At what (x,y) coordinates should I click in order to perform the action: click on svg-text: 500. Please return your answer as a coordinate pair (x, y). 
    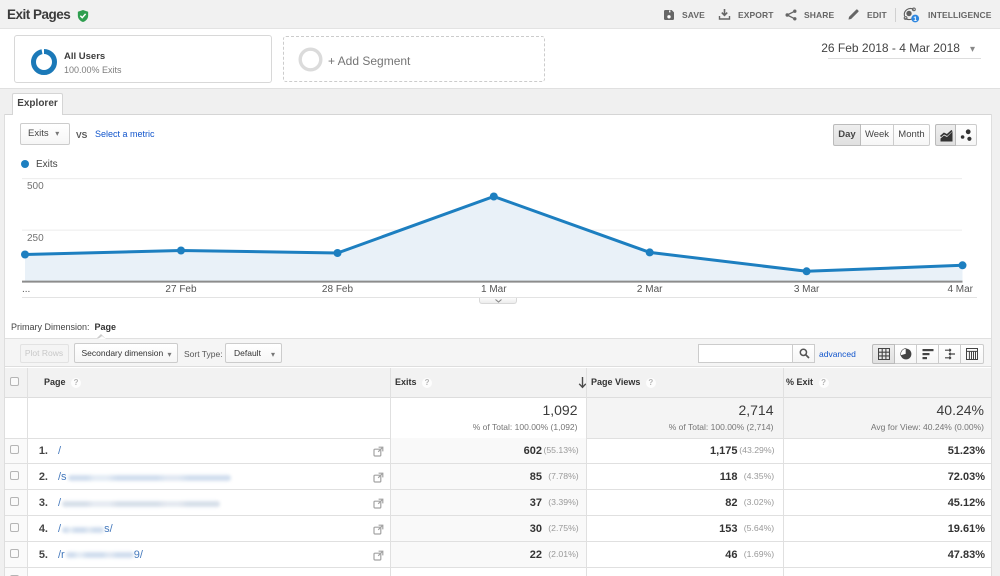
    Looking at the image, I should click on (35, 186).